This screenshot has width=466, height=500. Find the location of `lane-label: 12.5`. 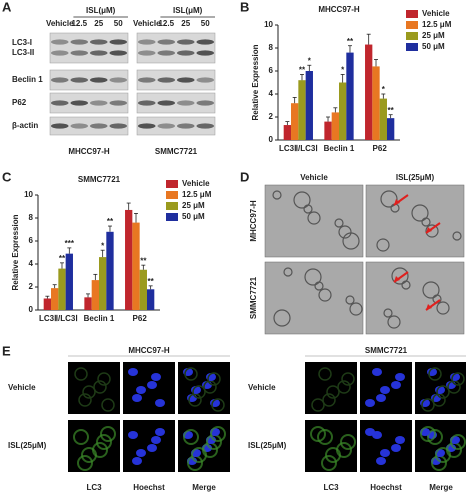

lane-label: 12.5 is located at coordinates (166, 23).